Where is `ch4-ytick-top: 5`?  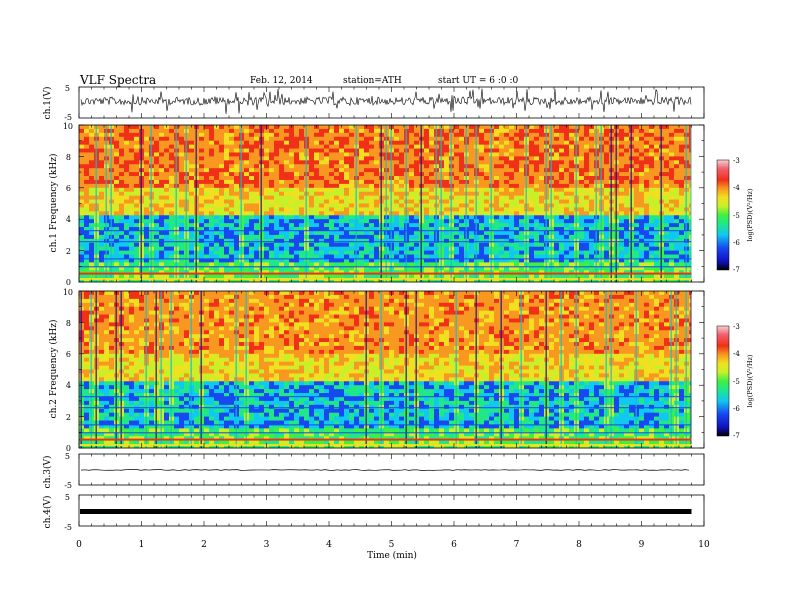
ch4-ytick-top: 5 is located at coordinates (67, 497).